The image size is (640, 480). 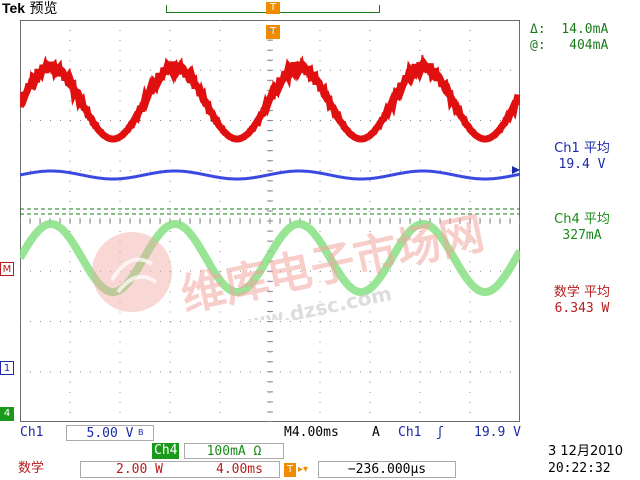 What do you see at coordinates (43, 9) in the screenshot?
I see `mode-label: 预览` at bounding box center [43, 9].